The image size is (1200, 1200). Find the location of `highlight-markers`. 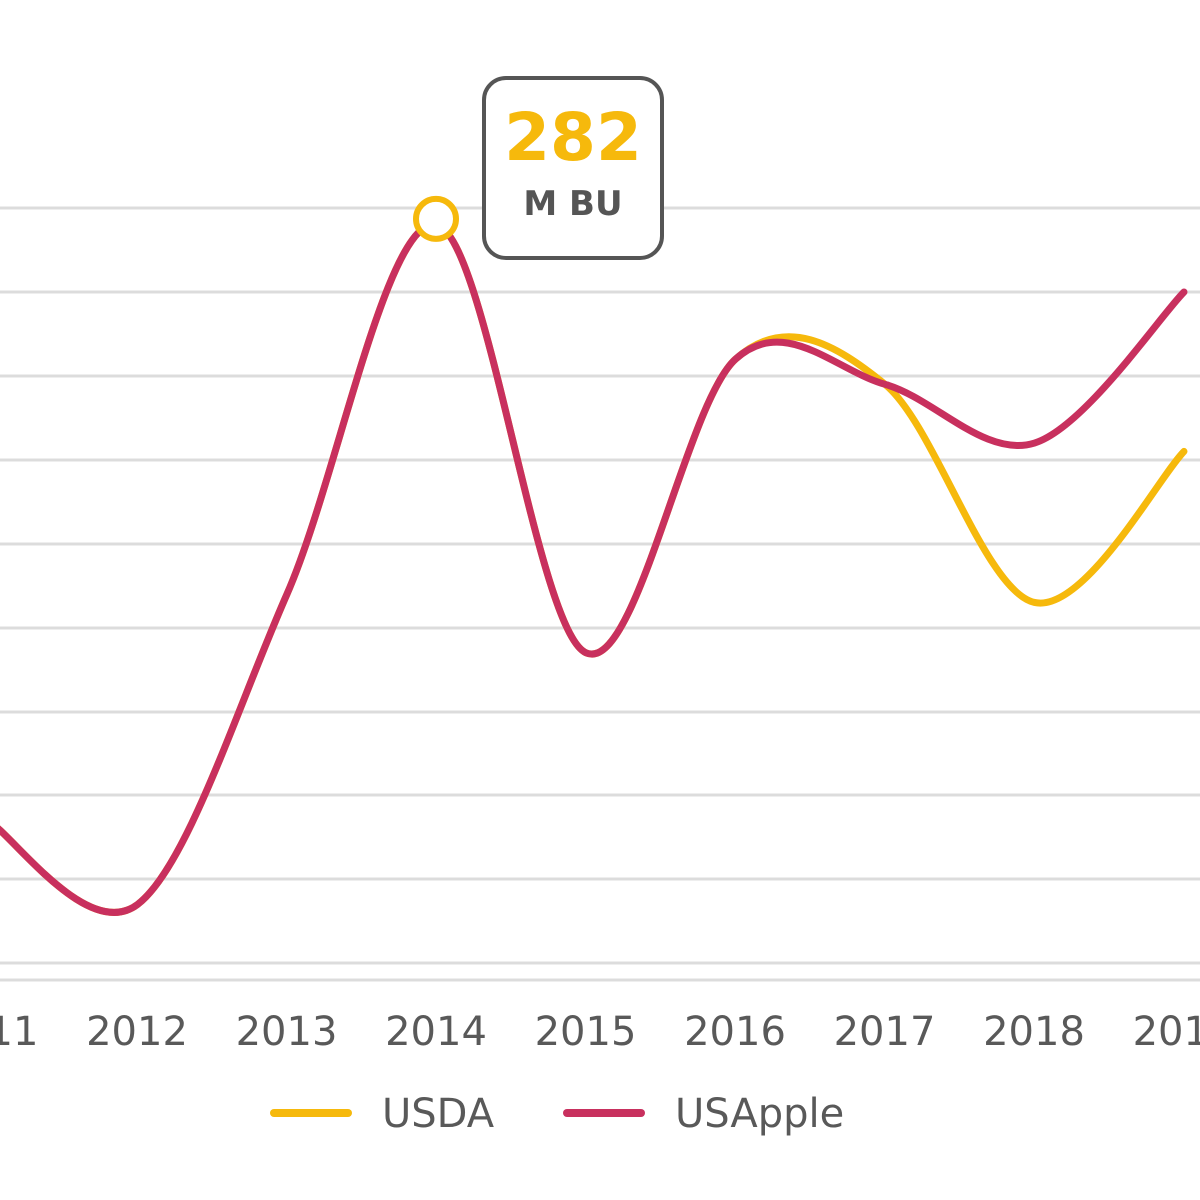

highlight-markers is located at coordinates (436, 218).